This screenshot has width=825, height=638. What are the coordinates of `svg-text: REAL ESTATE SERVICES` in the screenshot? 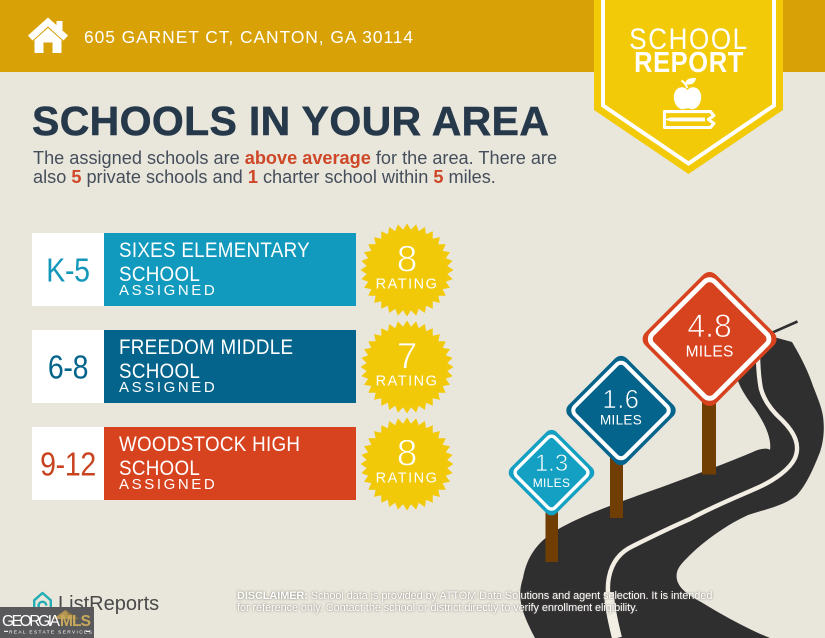 It's located at (51, 633).